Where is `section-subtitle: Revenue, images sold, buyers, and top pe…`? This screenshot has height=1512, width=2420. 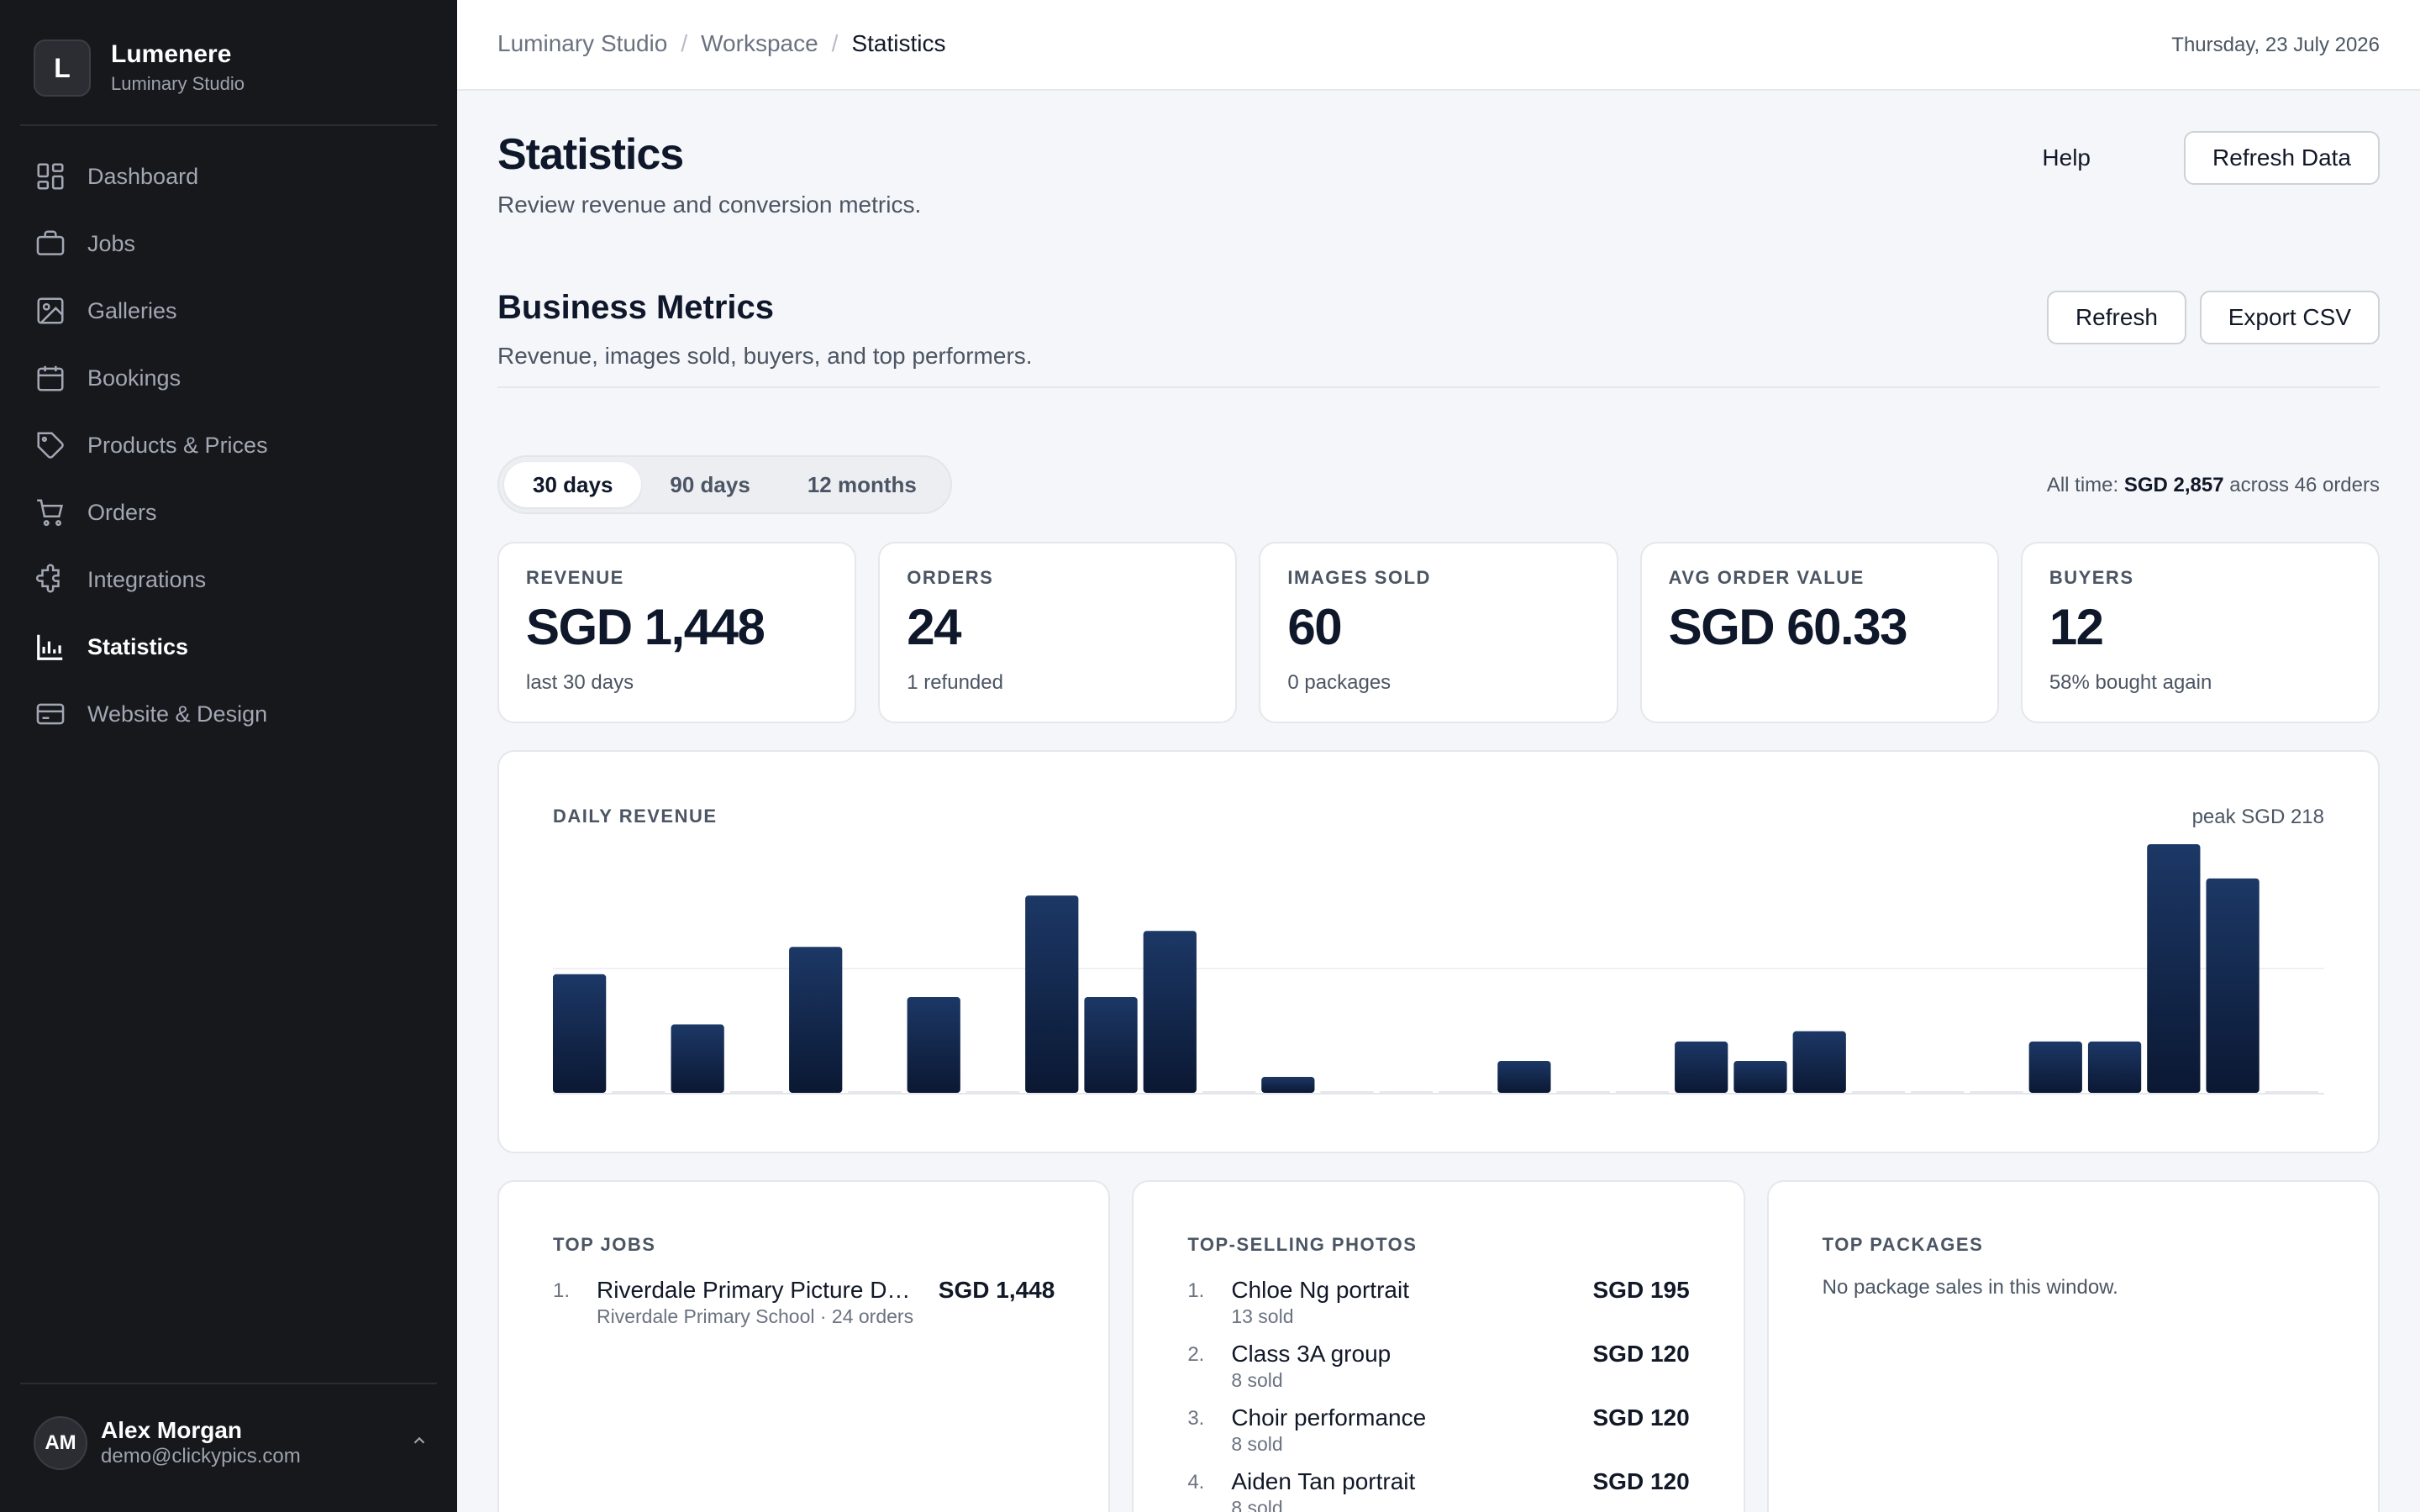
section-subtitle: Revenue, images sold, buyers, and top pe… is located at coordinates (765, 356).